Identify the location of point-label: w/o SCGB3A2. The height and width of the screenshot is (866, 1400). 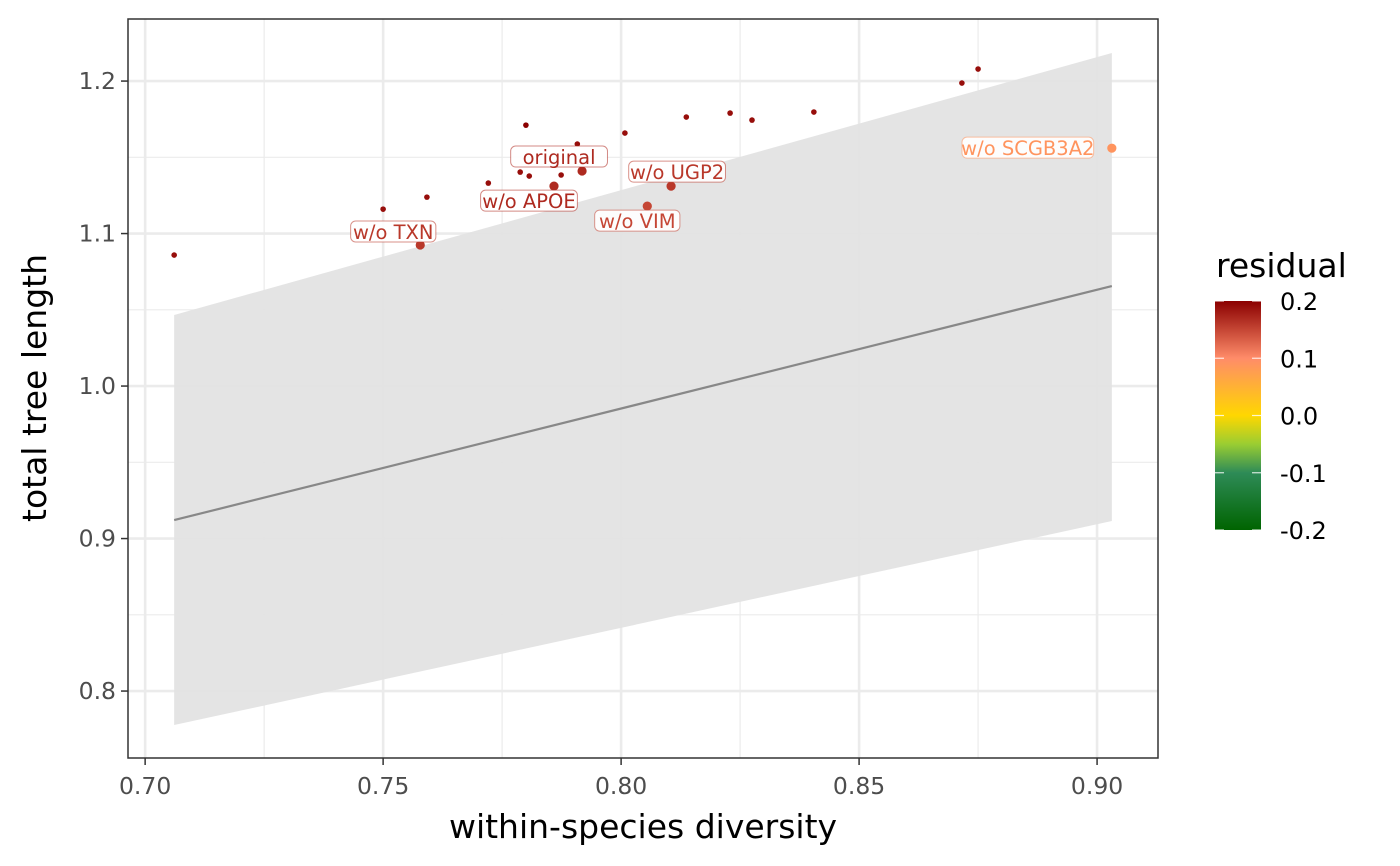
(1028, 148).